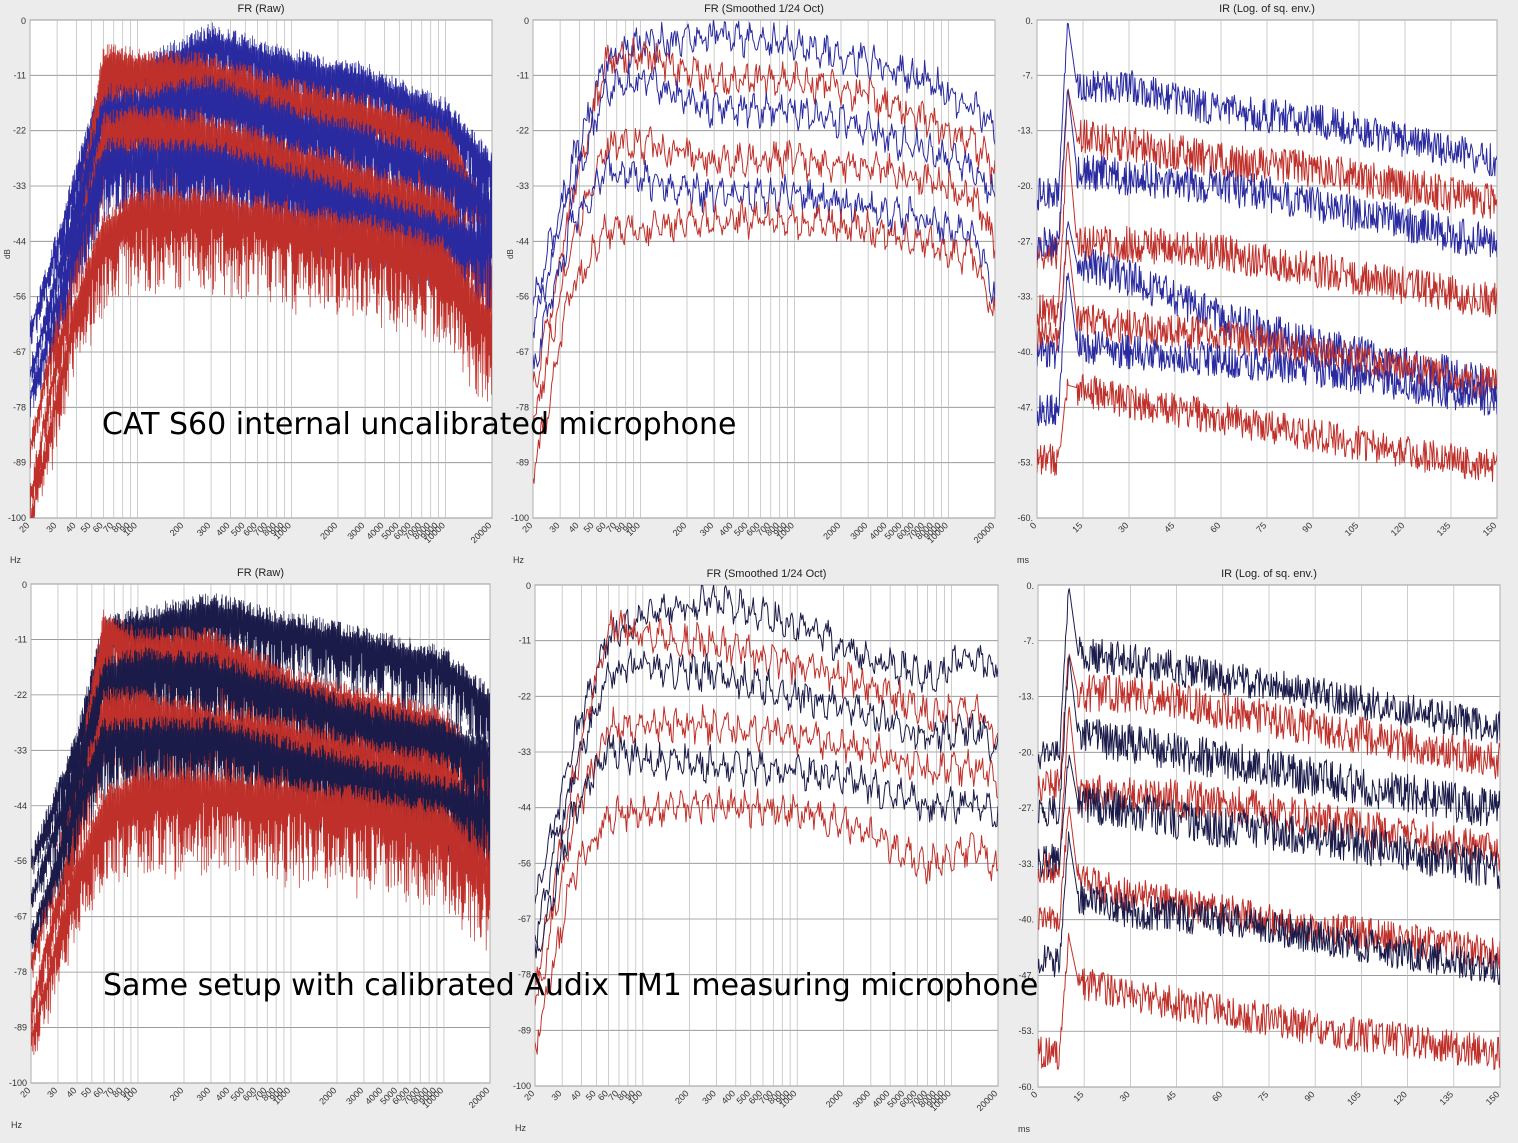  What do you see at coordinates (1026, 920) in the screenshot?
I see `y-tick-label: -40.` at bounding box center [1026, 920].